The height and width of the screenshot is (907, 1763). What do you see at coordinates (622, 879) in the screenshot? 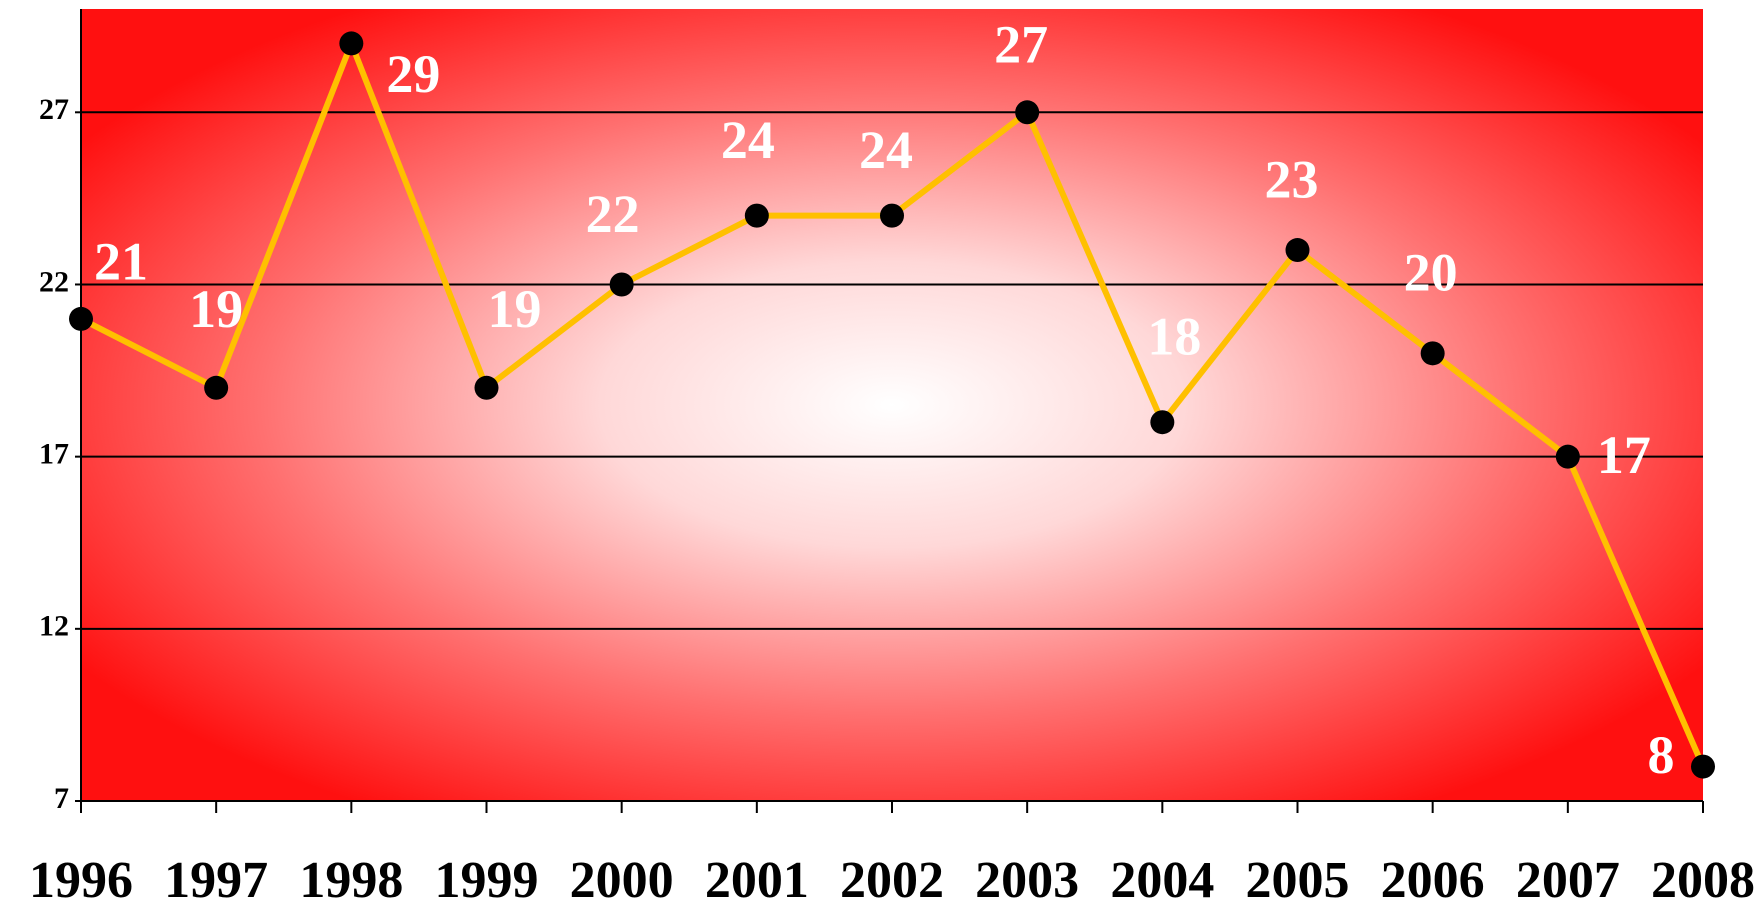
I see `x-tick-label: 2000` at bounding box center [622, 879].